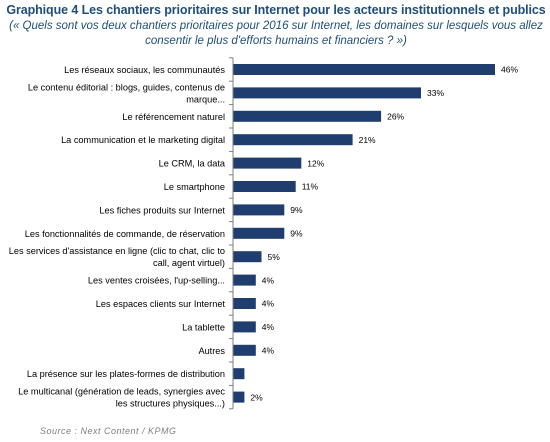 Image resolution: width=550 pixels, height=442 pixels. I want to click on data-label: 46%, so click(509, 70).